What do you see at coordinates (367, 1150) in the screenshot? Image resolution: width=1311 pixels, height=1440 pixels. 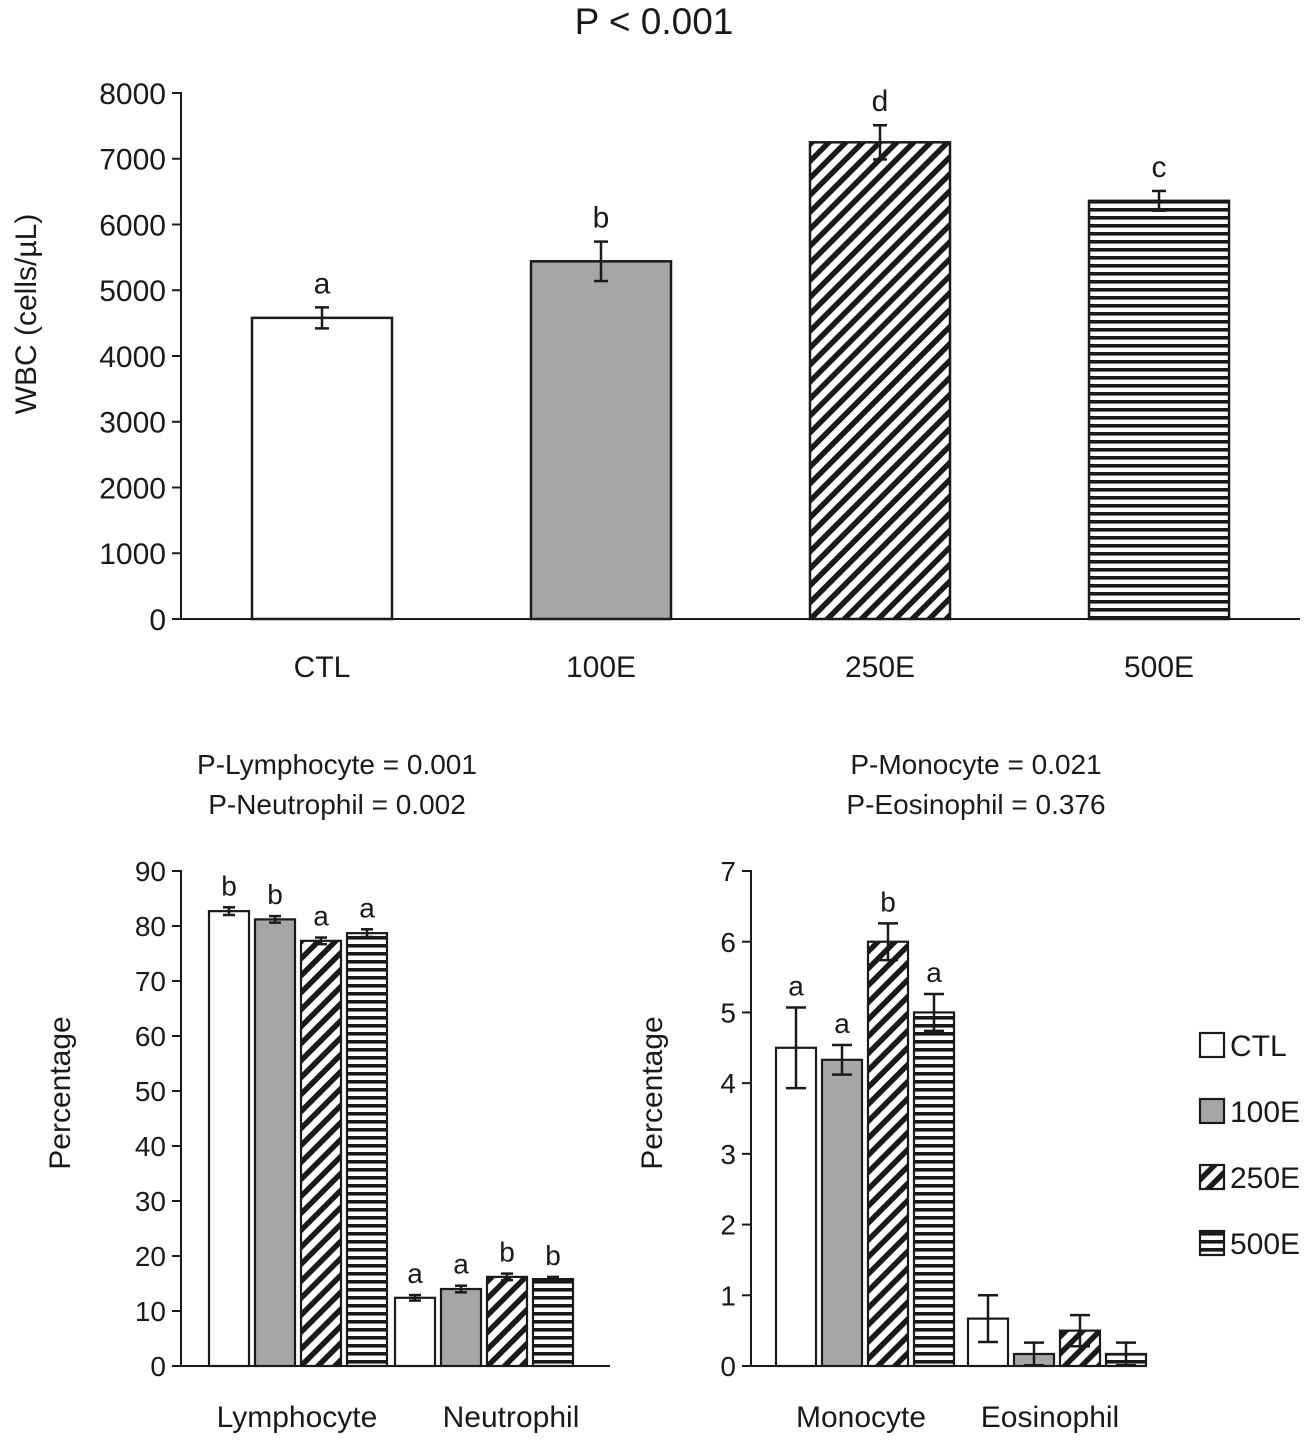 I see `lymph-neut-bar-lymphocyte-500e` at bounding box center [367, 1150].